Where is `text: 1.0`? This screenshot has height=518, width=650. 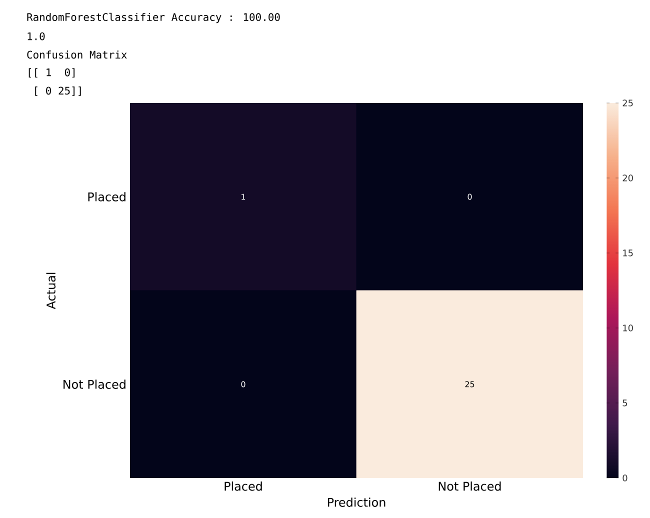 text: 1.0 is located at coordinates (36, 36).